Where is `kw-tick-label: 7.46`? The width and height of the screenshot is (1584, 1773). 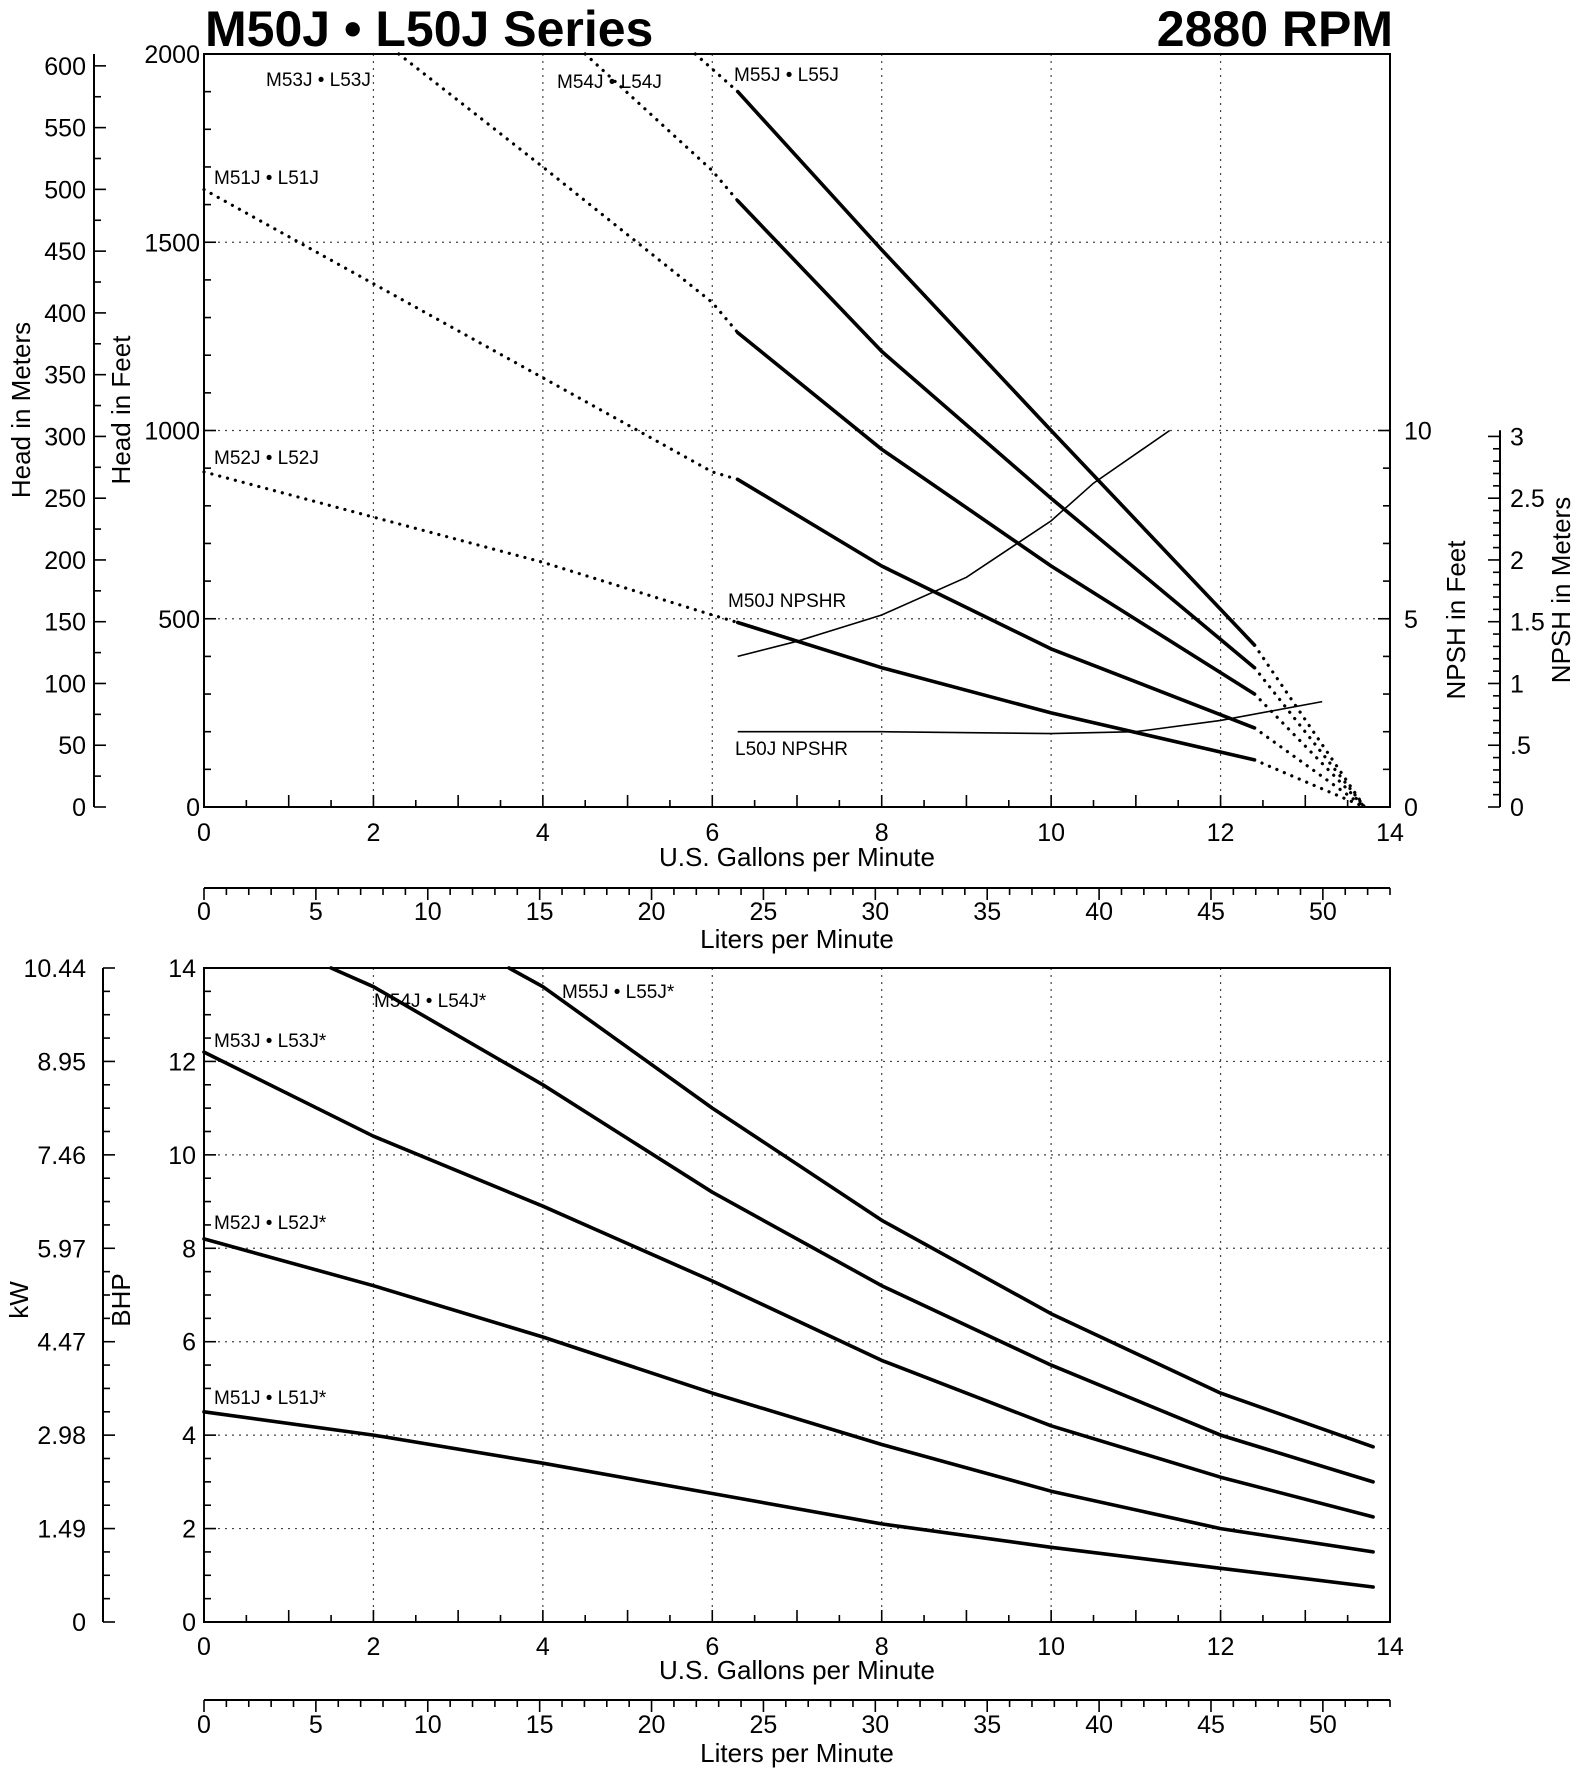 kw-tick-label: 7.46 is located at coordinates (61, 1156).